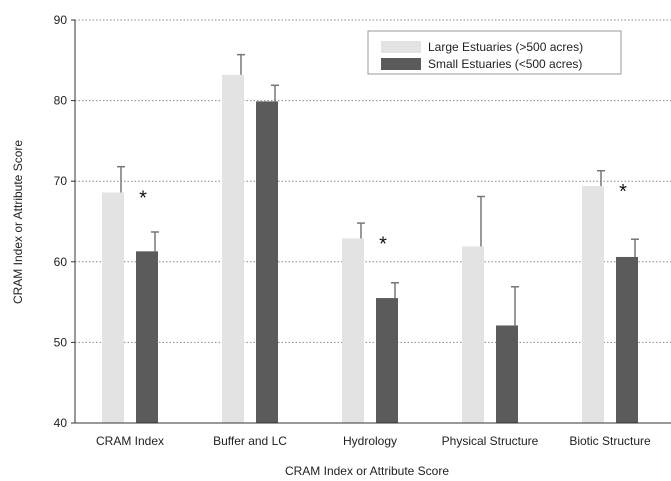 This screenshot has width=671, height=481. Describe the element at coordinates (490, 441) in the screenshot. I see `x-tick-label: Physical Structure` at that location.